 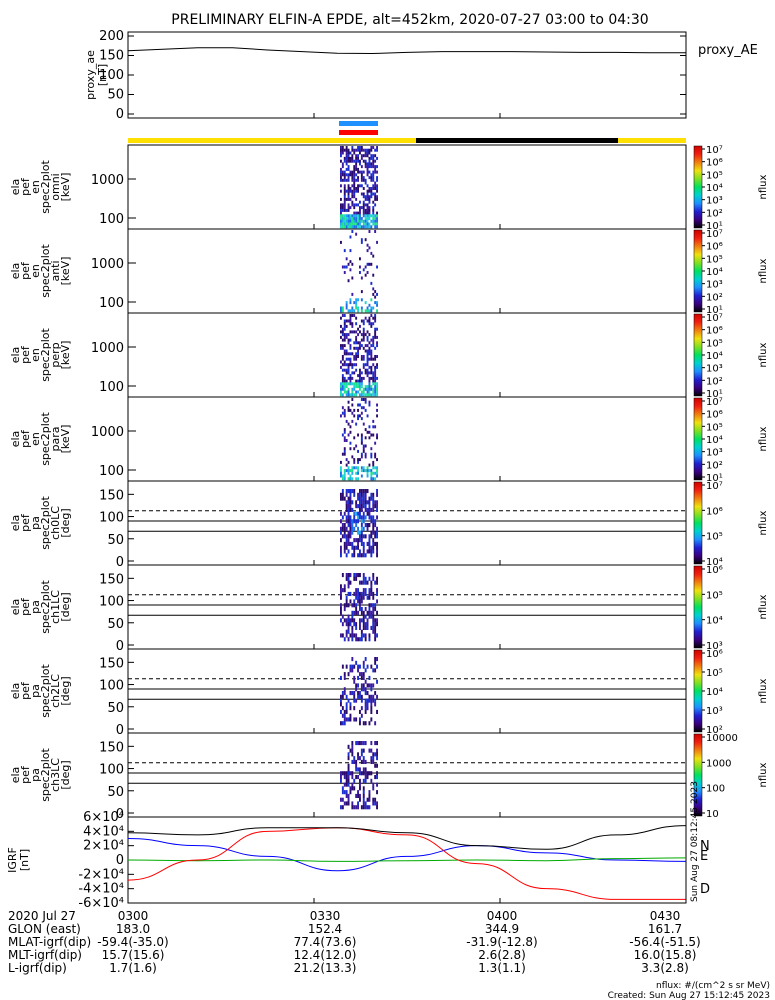 I want to click on eclipse-bar-black, so click(x=517, y=140).